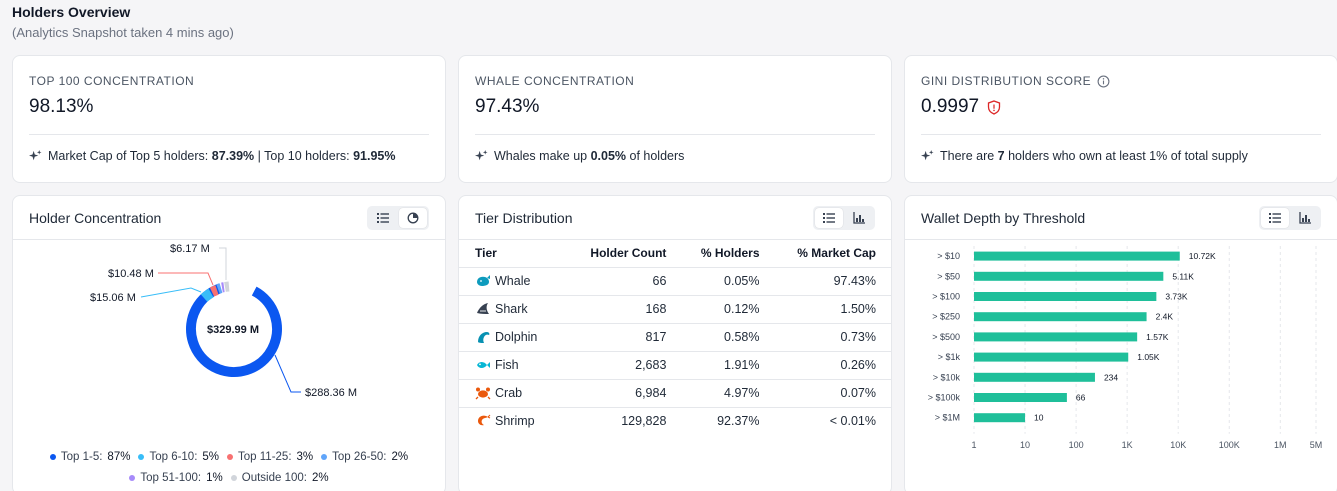 The height and width of the screenshot is (491, 1337). What do you see at coordinates (728, 308) in the screenshot?
I see `holders-pct: 0.12%` at bounding box center [728, 308].